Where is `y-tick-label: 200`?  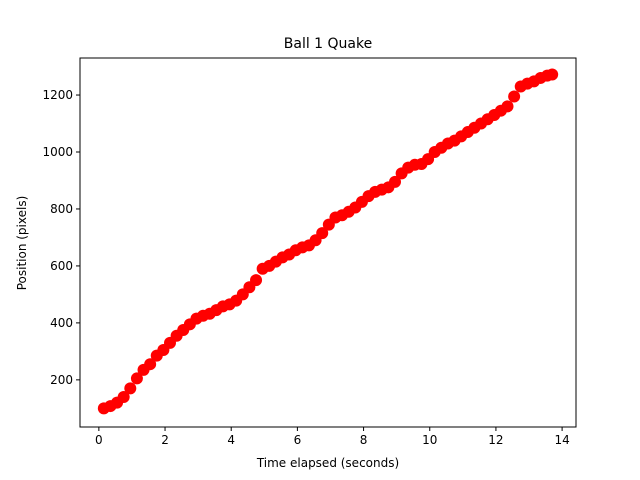 y-tick-label: 200 is located at coordinates (61, 380).